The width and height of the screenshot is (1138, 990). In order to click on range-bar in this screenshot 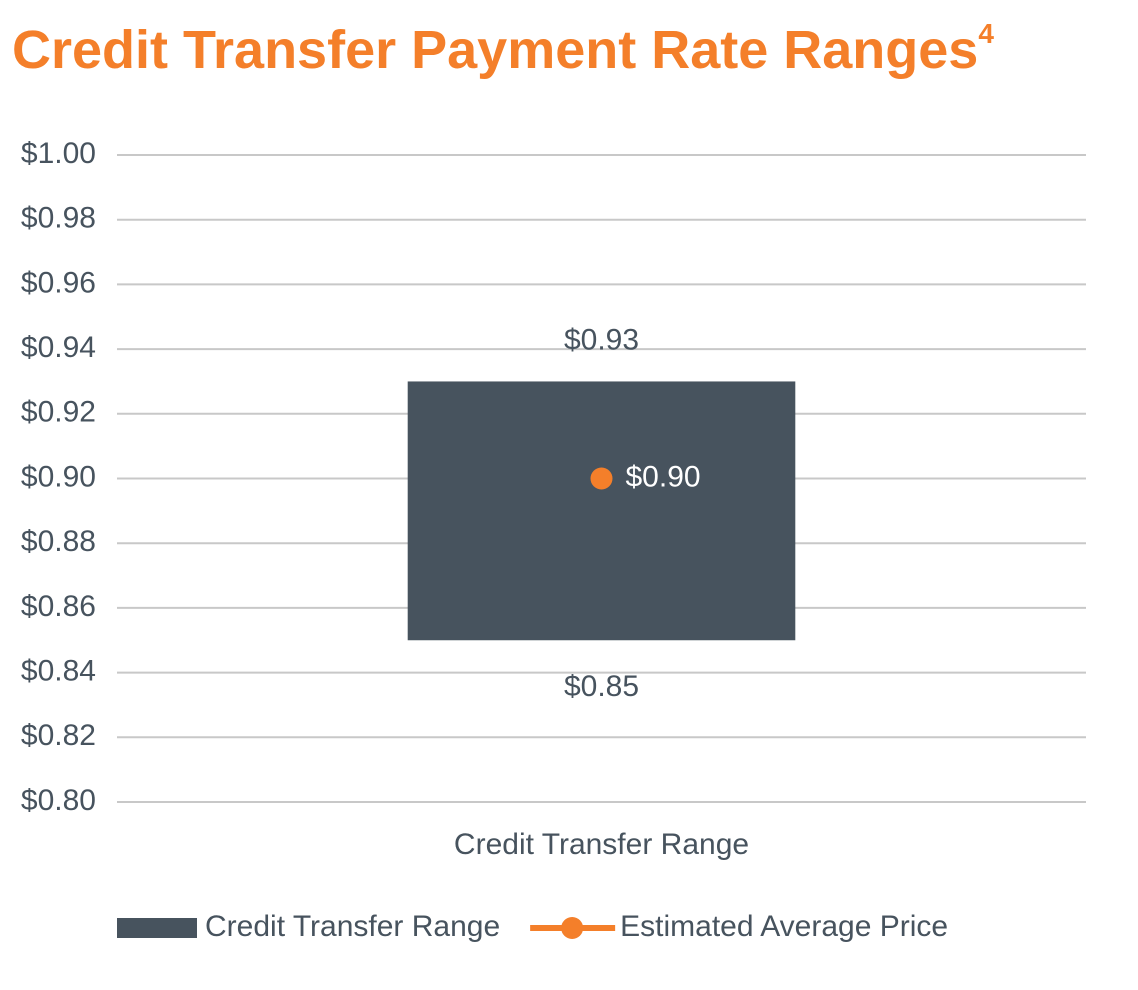, I will do `click(601, 511)`.